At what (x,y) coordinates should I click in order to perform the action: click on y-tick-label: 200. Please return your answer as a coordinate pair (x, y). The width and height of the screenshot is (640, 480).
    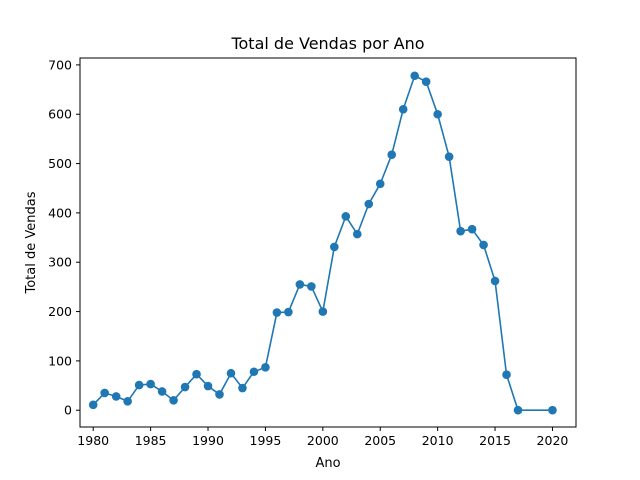
    Looking at the image, I should click on (60, 311).